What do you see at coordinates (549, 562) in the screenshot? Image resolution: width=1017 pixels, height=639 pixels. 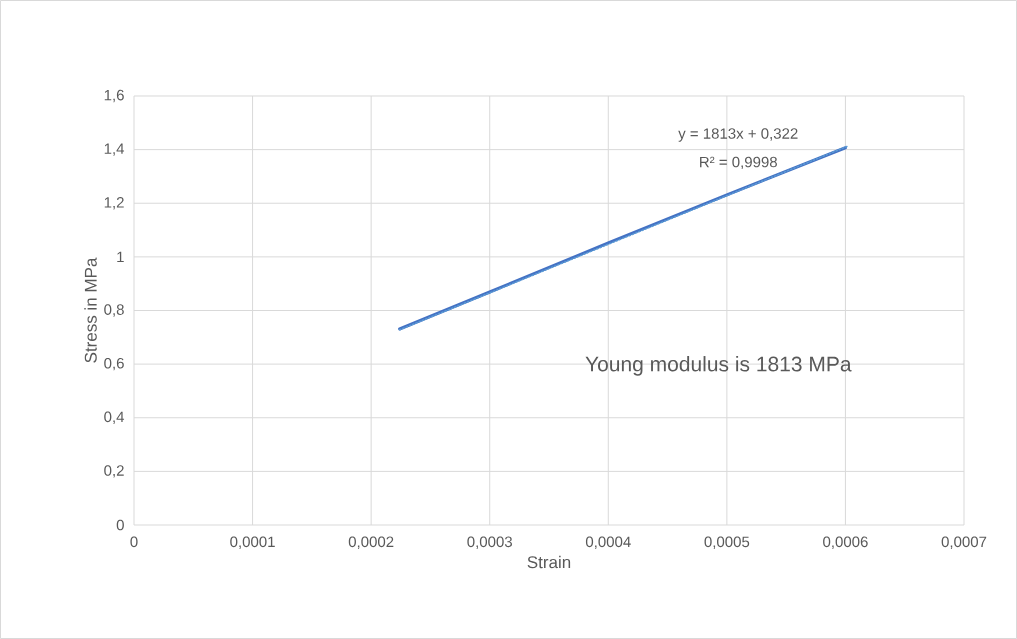 I see `x-axis-title: Strain` at bounding box center [549, 562].